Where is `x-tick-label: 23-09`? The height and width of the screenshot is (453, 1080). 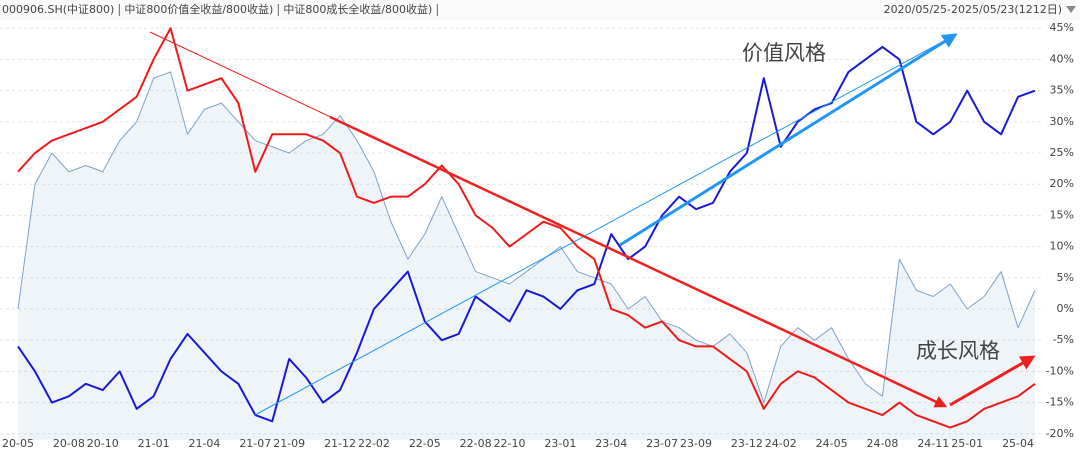
x-tick-label: 23-09 is located at coordinates (696, 443).